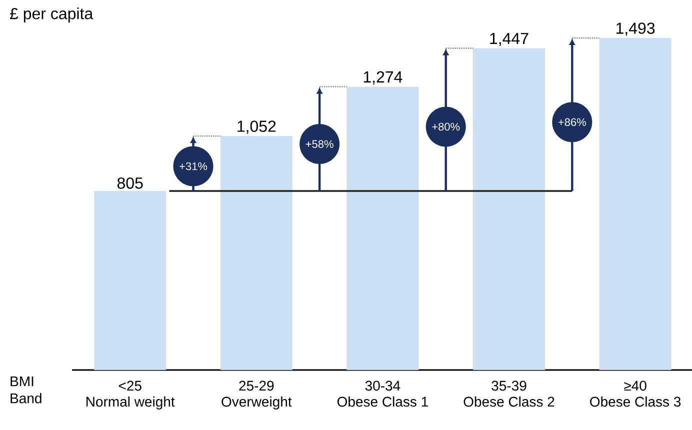 This screenshot has height=430, width=692. What do you see at coordinates (509, 393) in the screenshot?
I see `x-tick-label: 35-39 Obese Class 2` at bounding box center [509, 393].